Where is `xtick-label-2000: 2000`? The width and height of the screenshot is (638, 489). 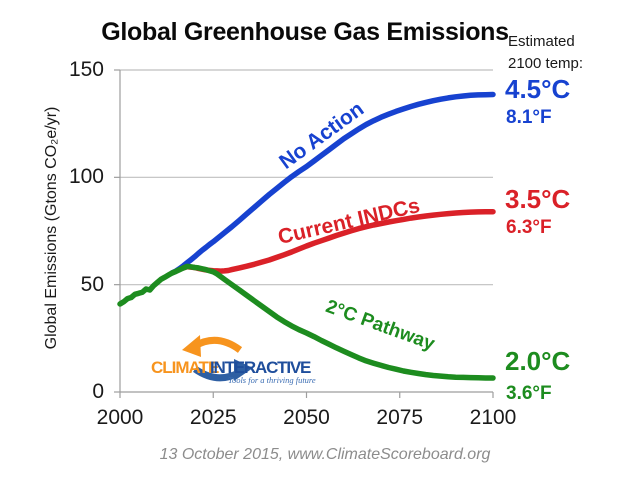 xtick-label-2000: 2000 is located at coordinates (120, 417).